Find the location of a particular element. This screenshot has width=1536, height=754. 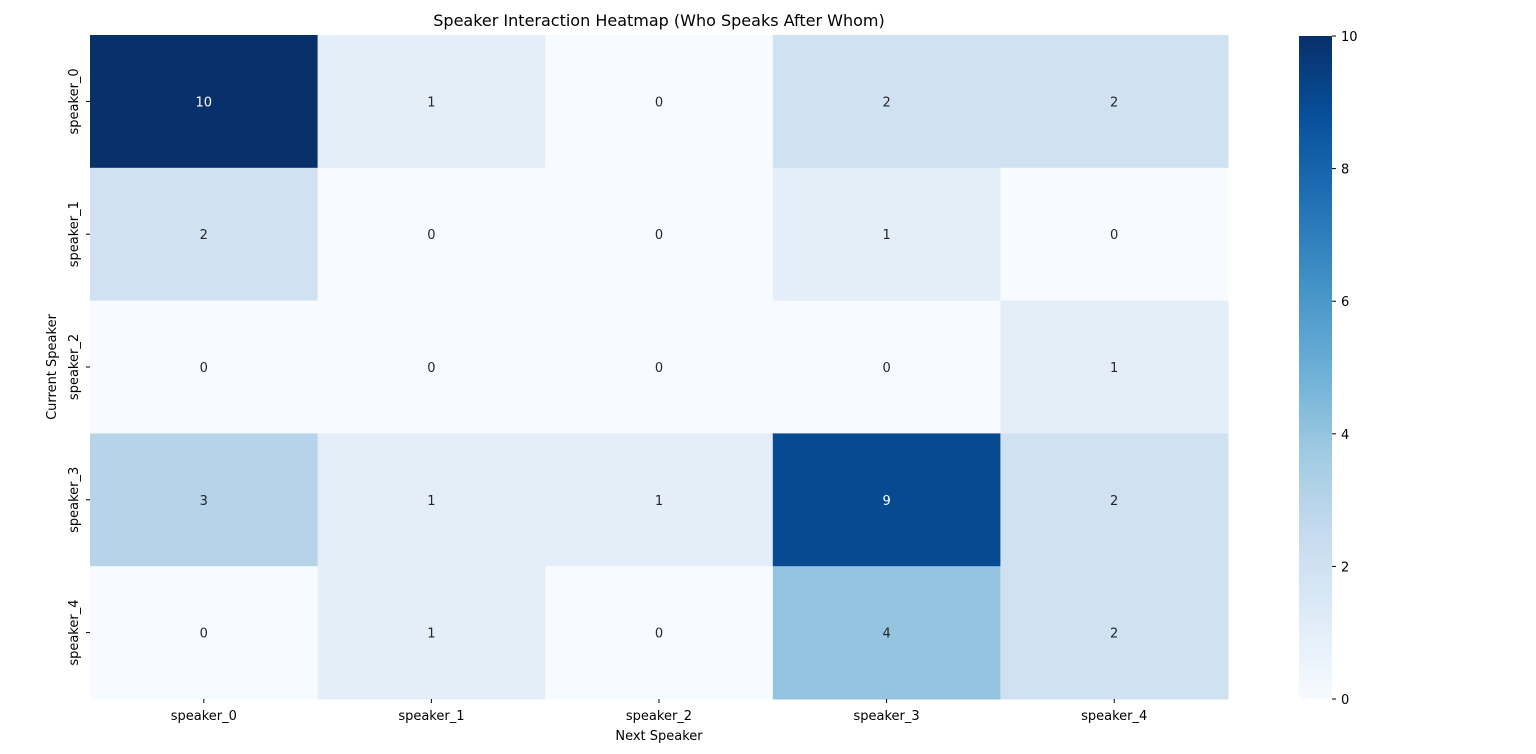

y-tick-label: speaker_4 is located at coordinates (74, 633).